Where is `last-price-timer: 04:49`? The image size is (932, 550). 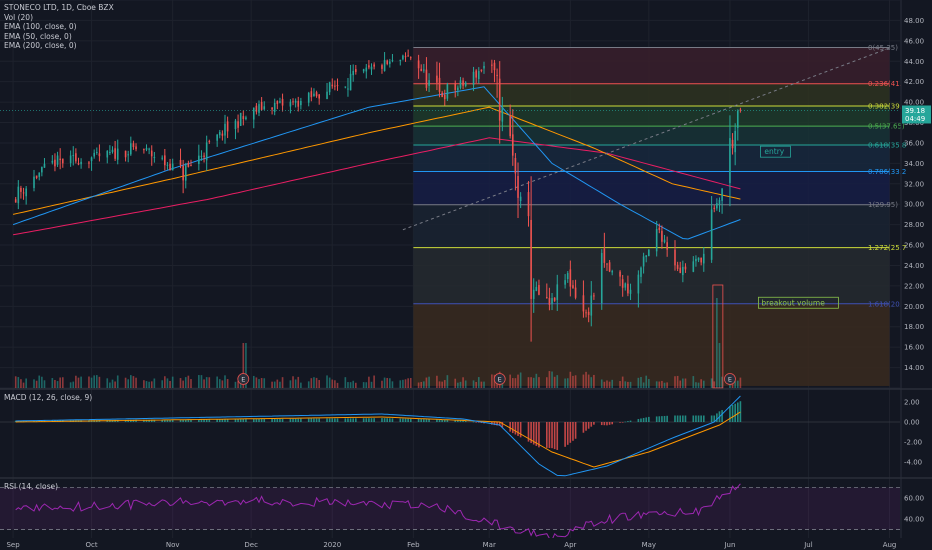 last-price-timer: 04:49 is located at coordinates (915, 119).